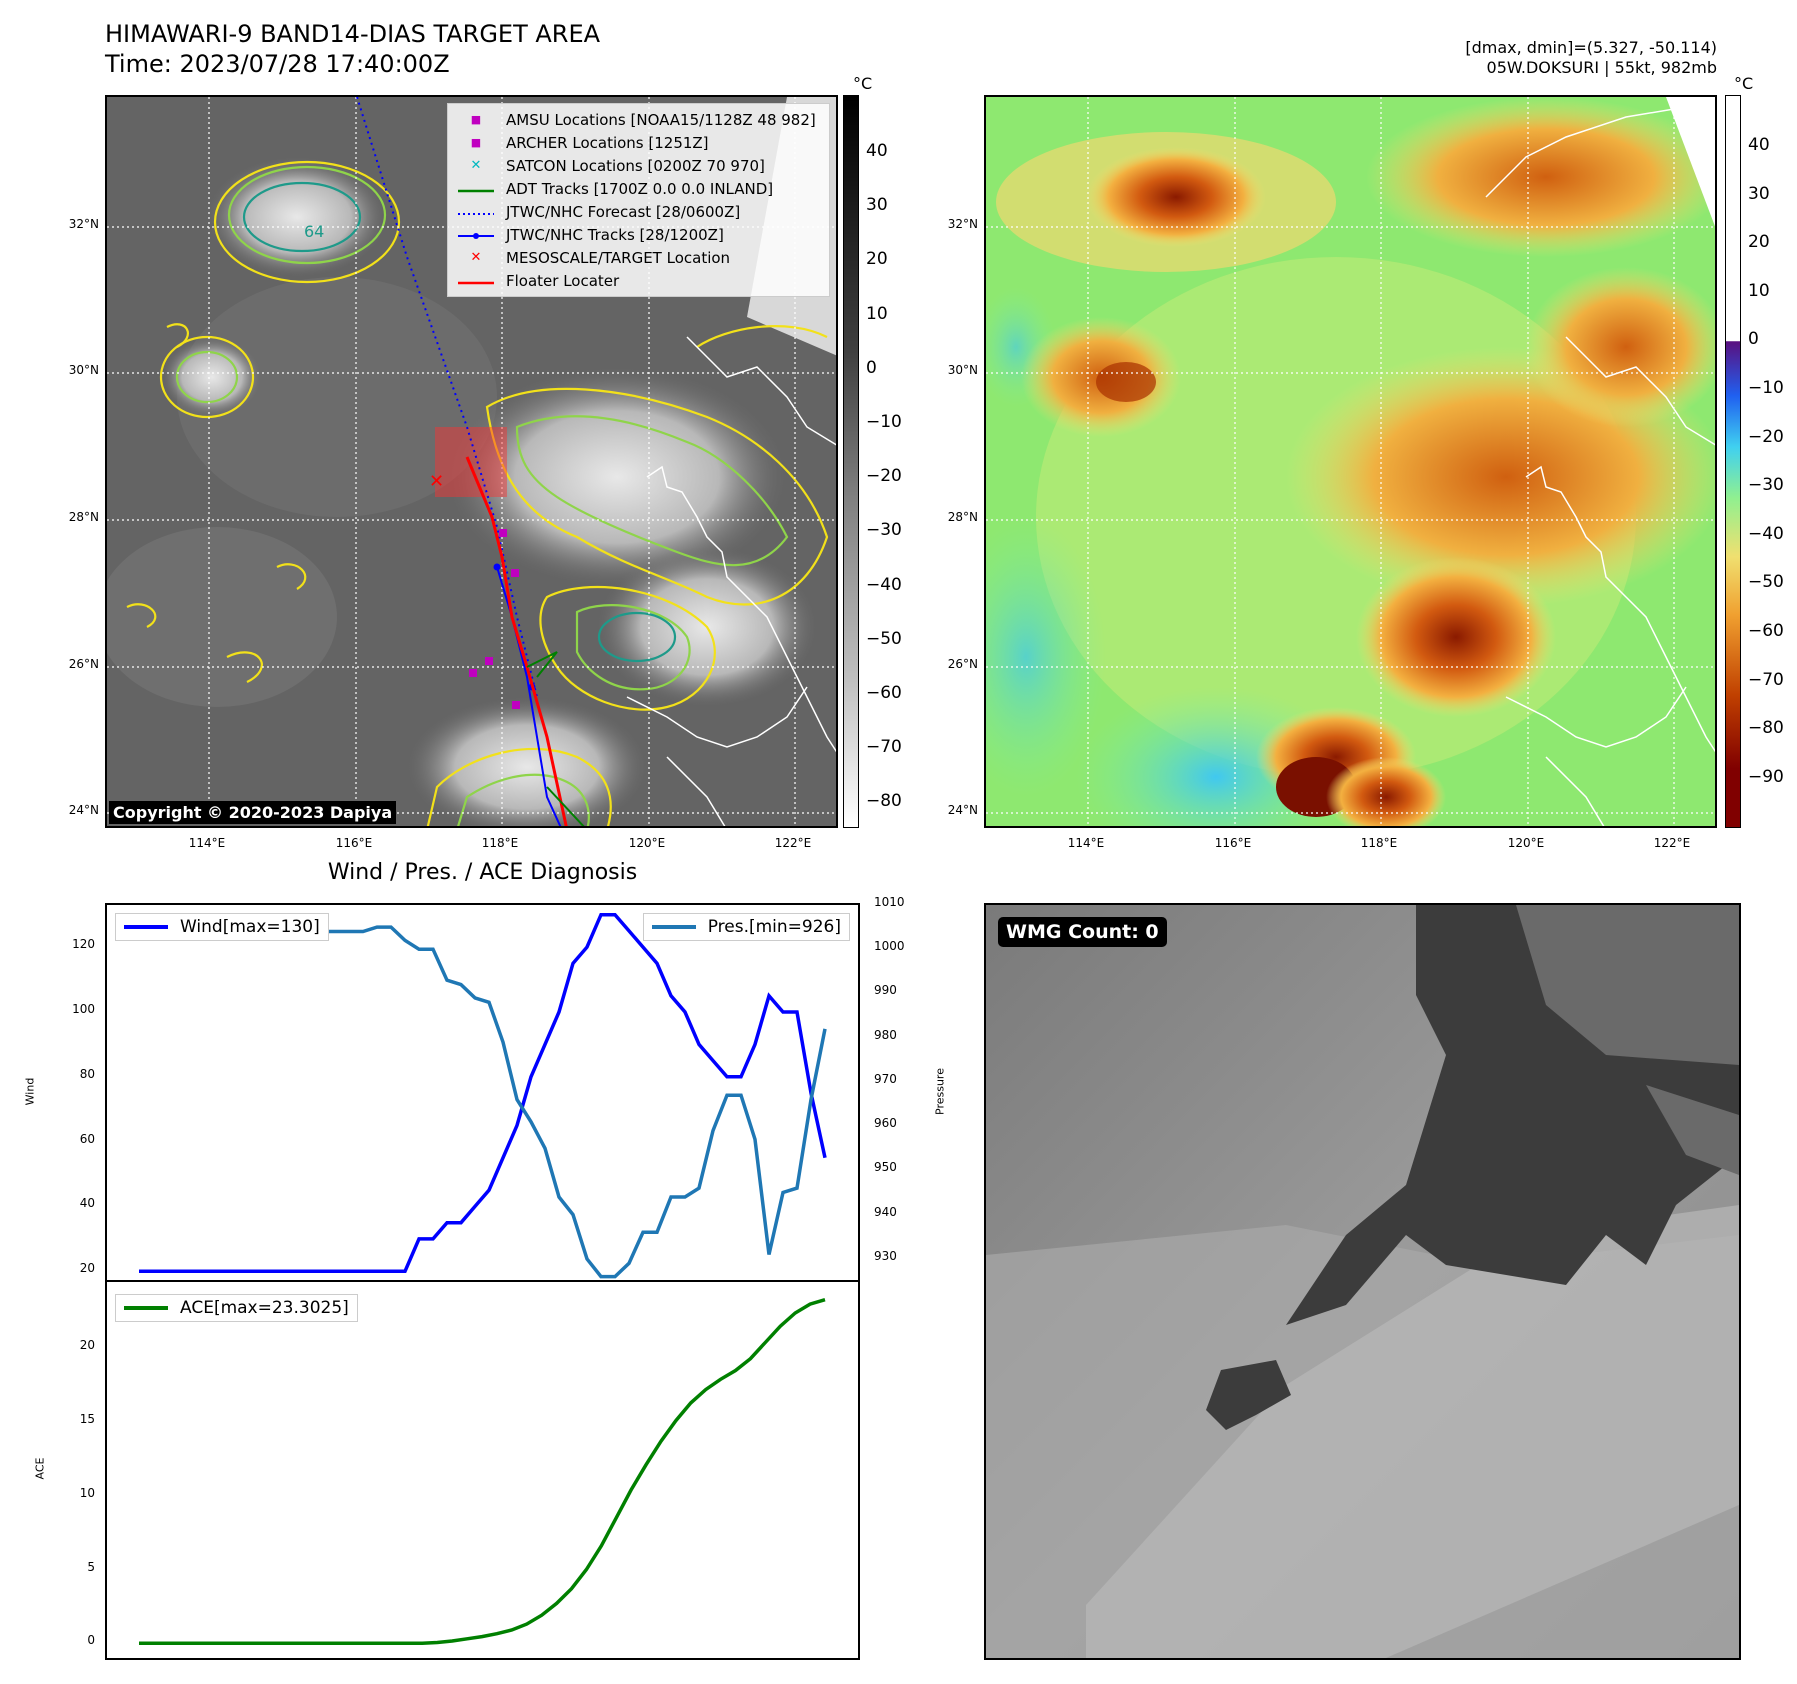  Describe the element at coordinates (1733, 461) in the screenshot. I see `enhanced-colorbar` at that location.